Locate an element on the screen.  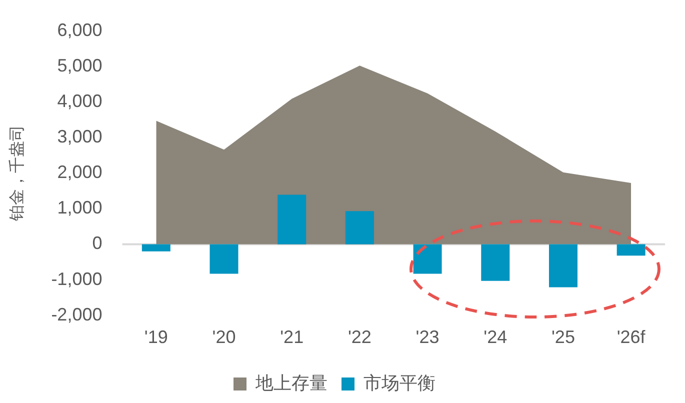
x-tick-label: '25 is located at coordinates (563, 337).